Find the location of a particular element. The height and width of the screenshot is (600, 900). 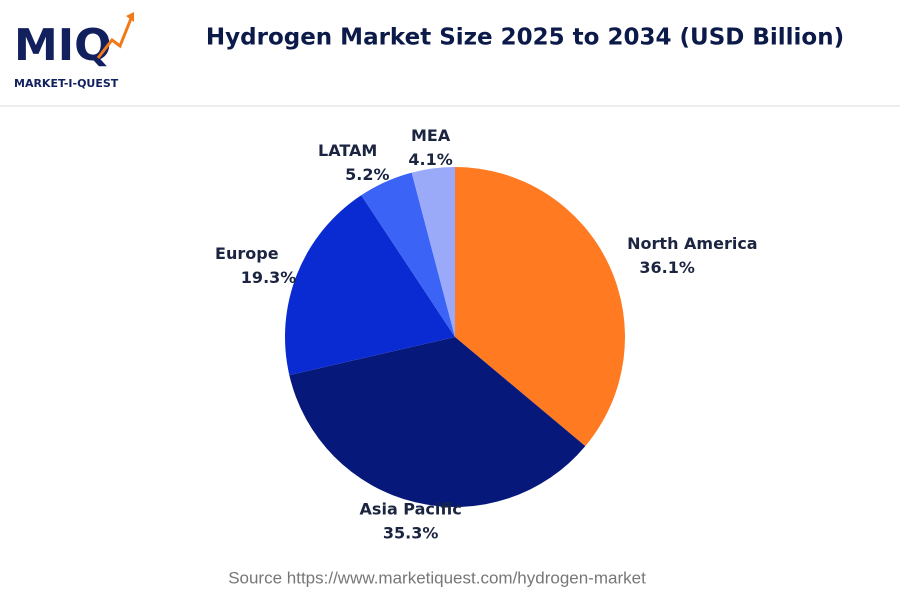

slice-label: MEA is located at coordinates (431, 135).